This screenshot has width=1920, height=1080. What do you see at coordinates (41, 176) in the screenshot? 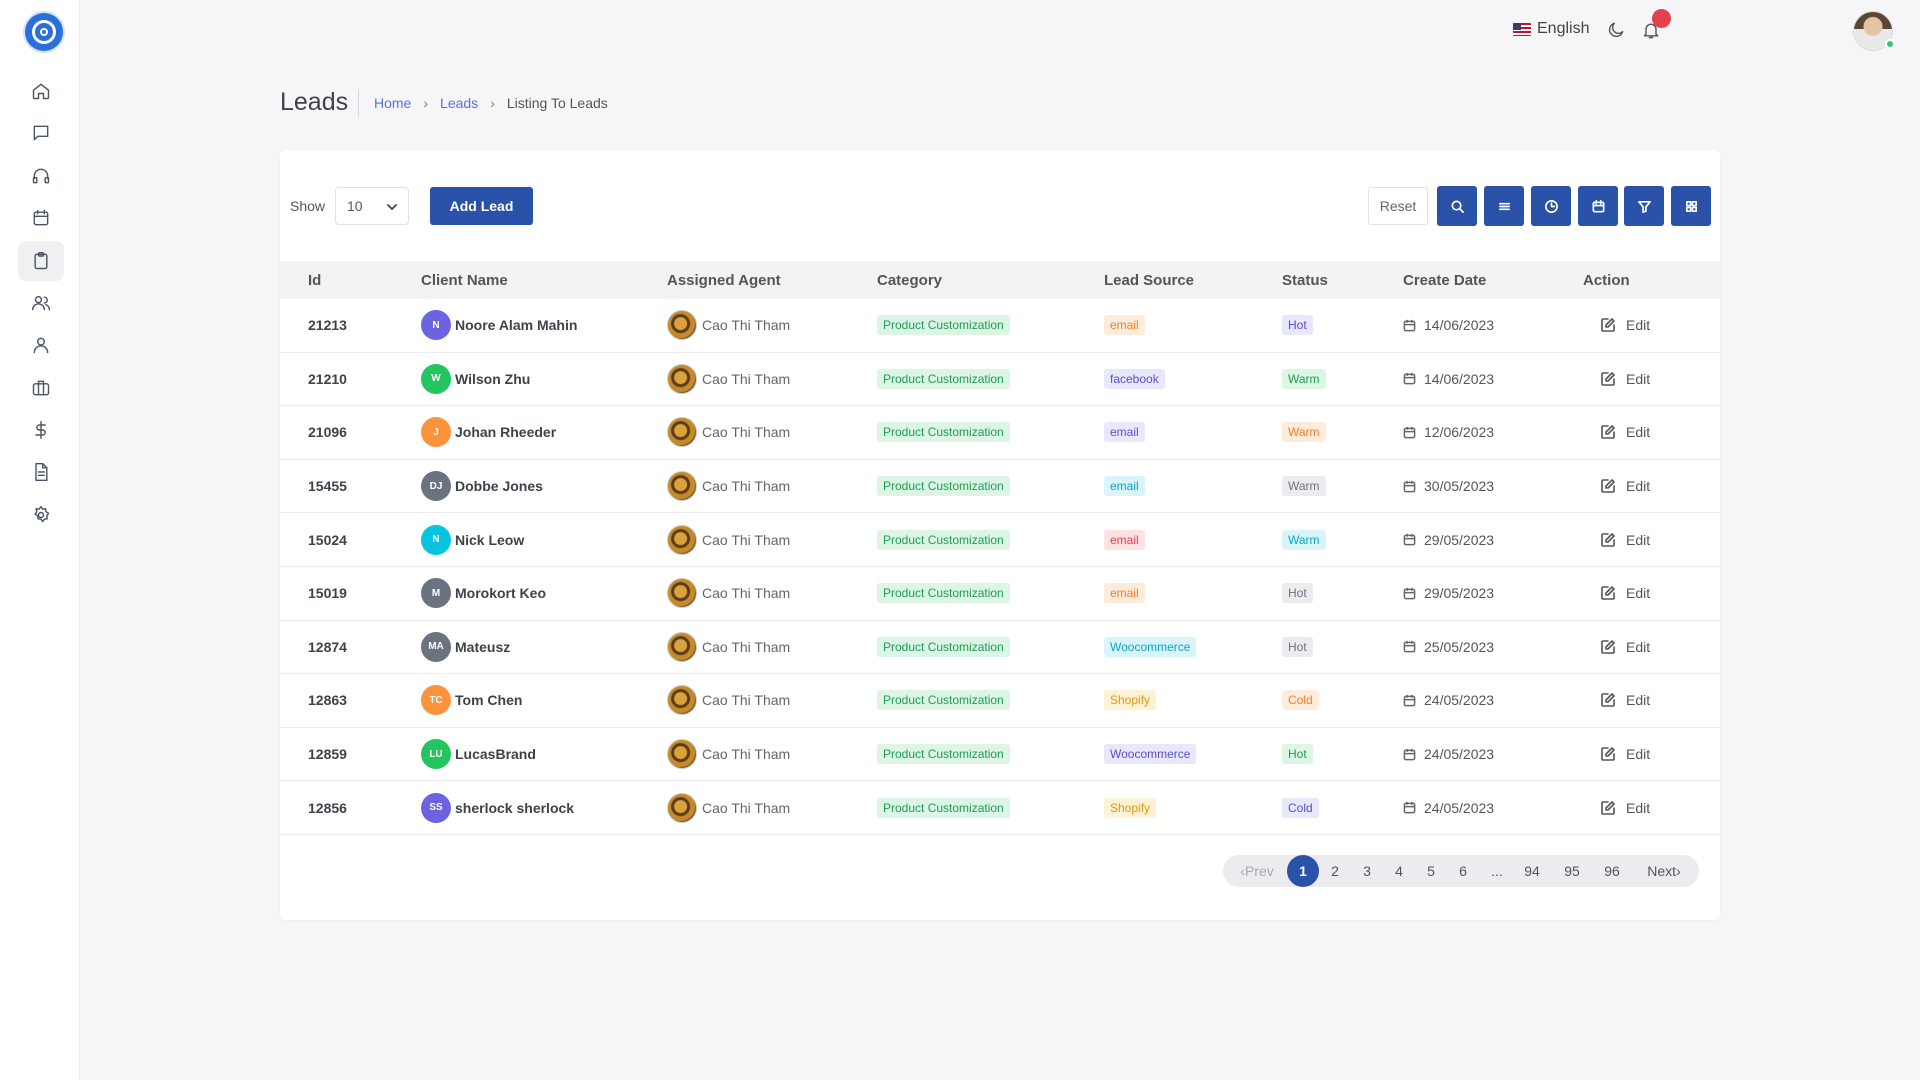
I see `sidebar-headset-icon` at bounding box center [41, 176].